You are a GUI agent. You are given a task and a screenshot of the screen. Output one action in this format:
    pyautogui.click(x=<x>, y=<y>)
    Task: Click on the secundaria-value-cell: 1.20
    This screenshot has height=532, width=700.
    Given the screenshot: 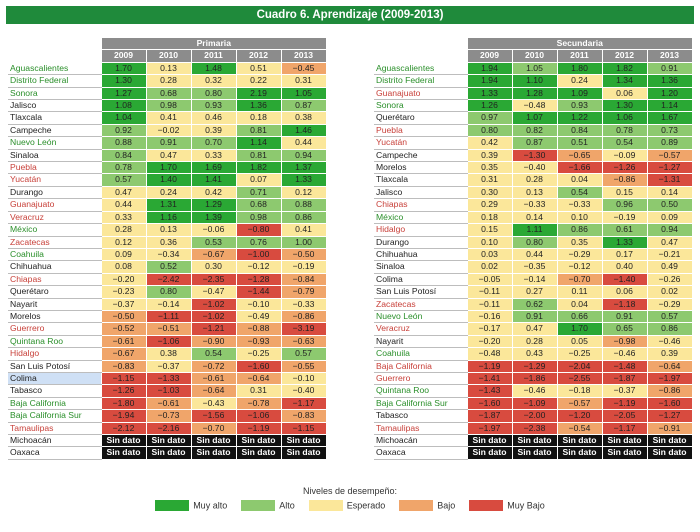 What is the action you would take?
    pyautogui.click(x=669, y=93)
    